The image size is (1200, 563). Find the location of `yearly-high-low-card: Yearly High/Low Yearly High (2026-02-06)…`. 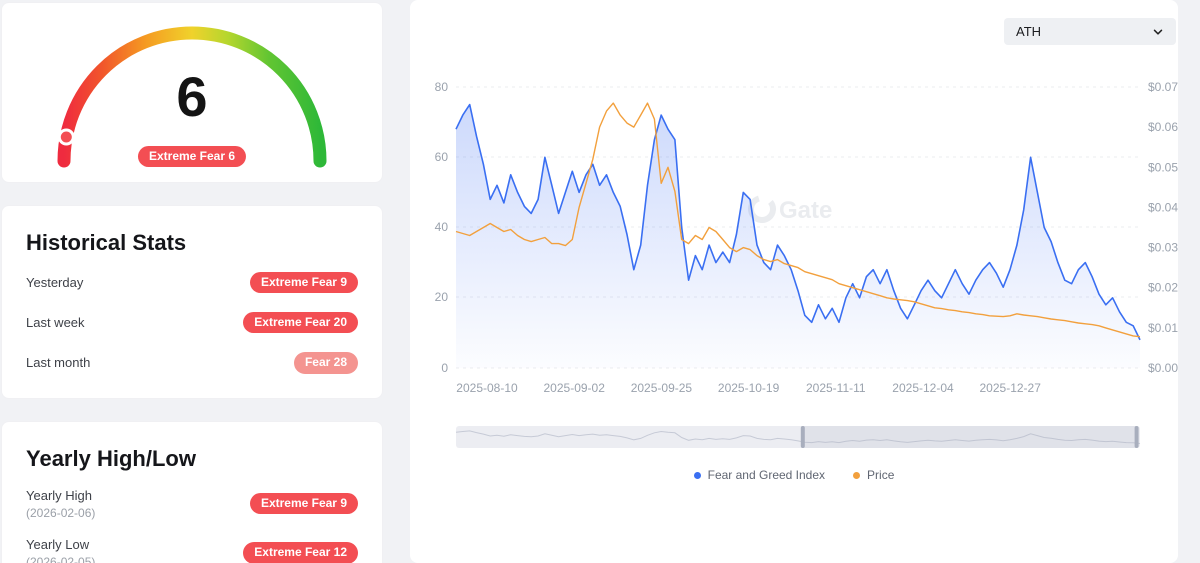

yearly-high-low-card: Yearly High/Low Yearly High (2026-02-06)… is located at coordinates (192, 491).